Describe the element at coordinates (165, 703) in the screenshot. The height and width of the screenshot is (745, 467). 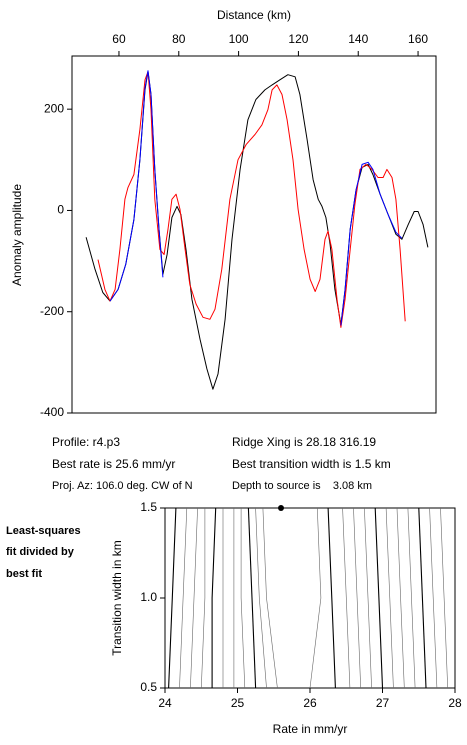
I see `x-tick-label: 24` at that location.